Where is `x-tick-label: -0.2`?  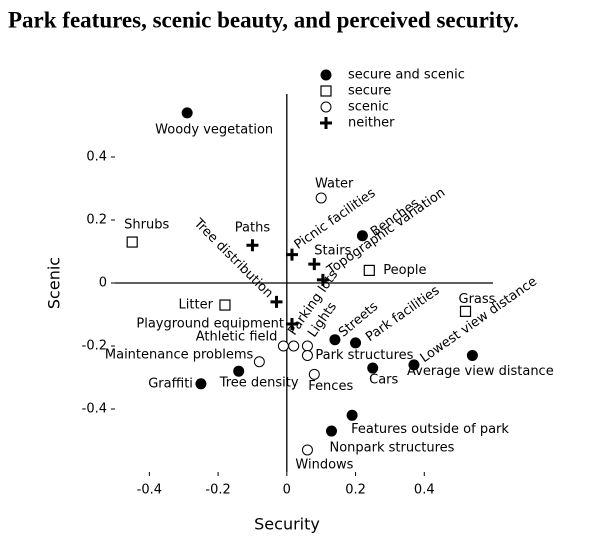
x-tick-label: -0.2 is located at coordinates (217, 490).